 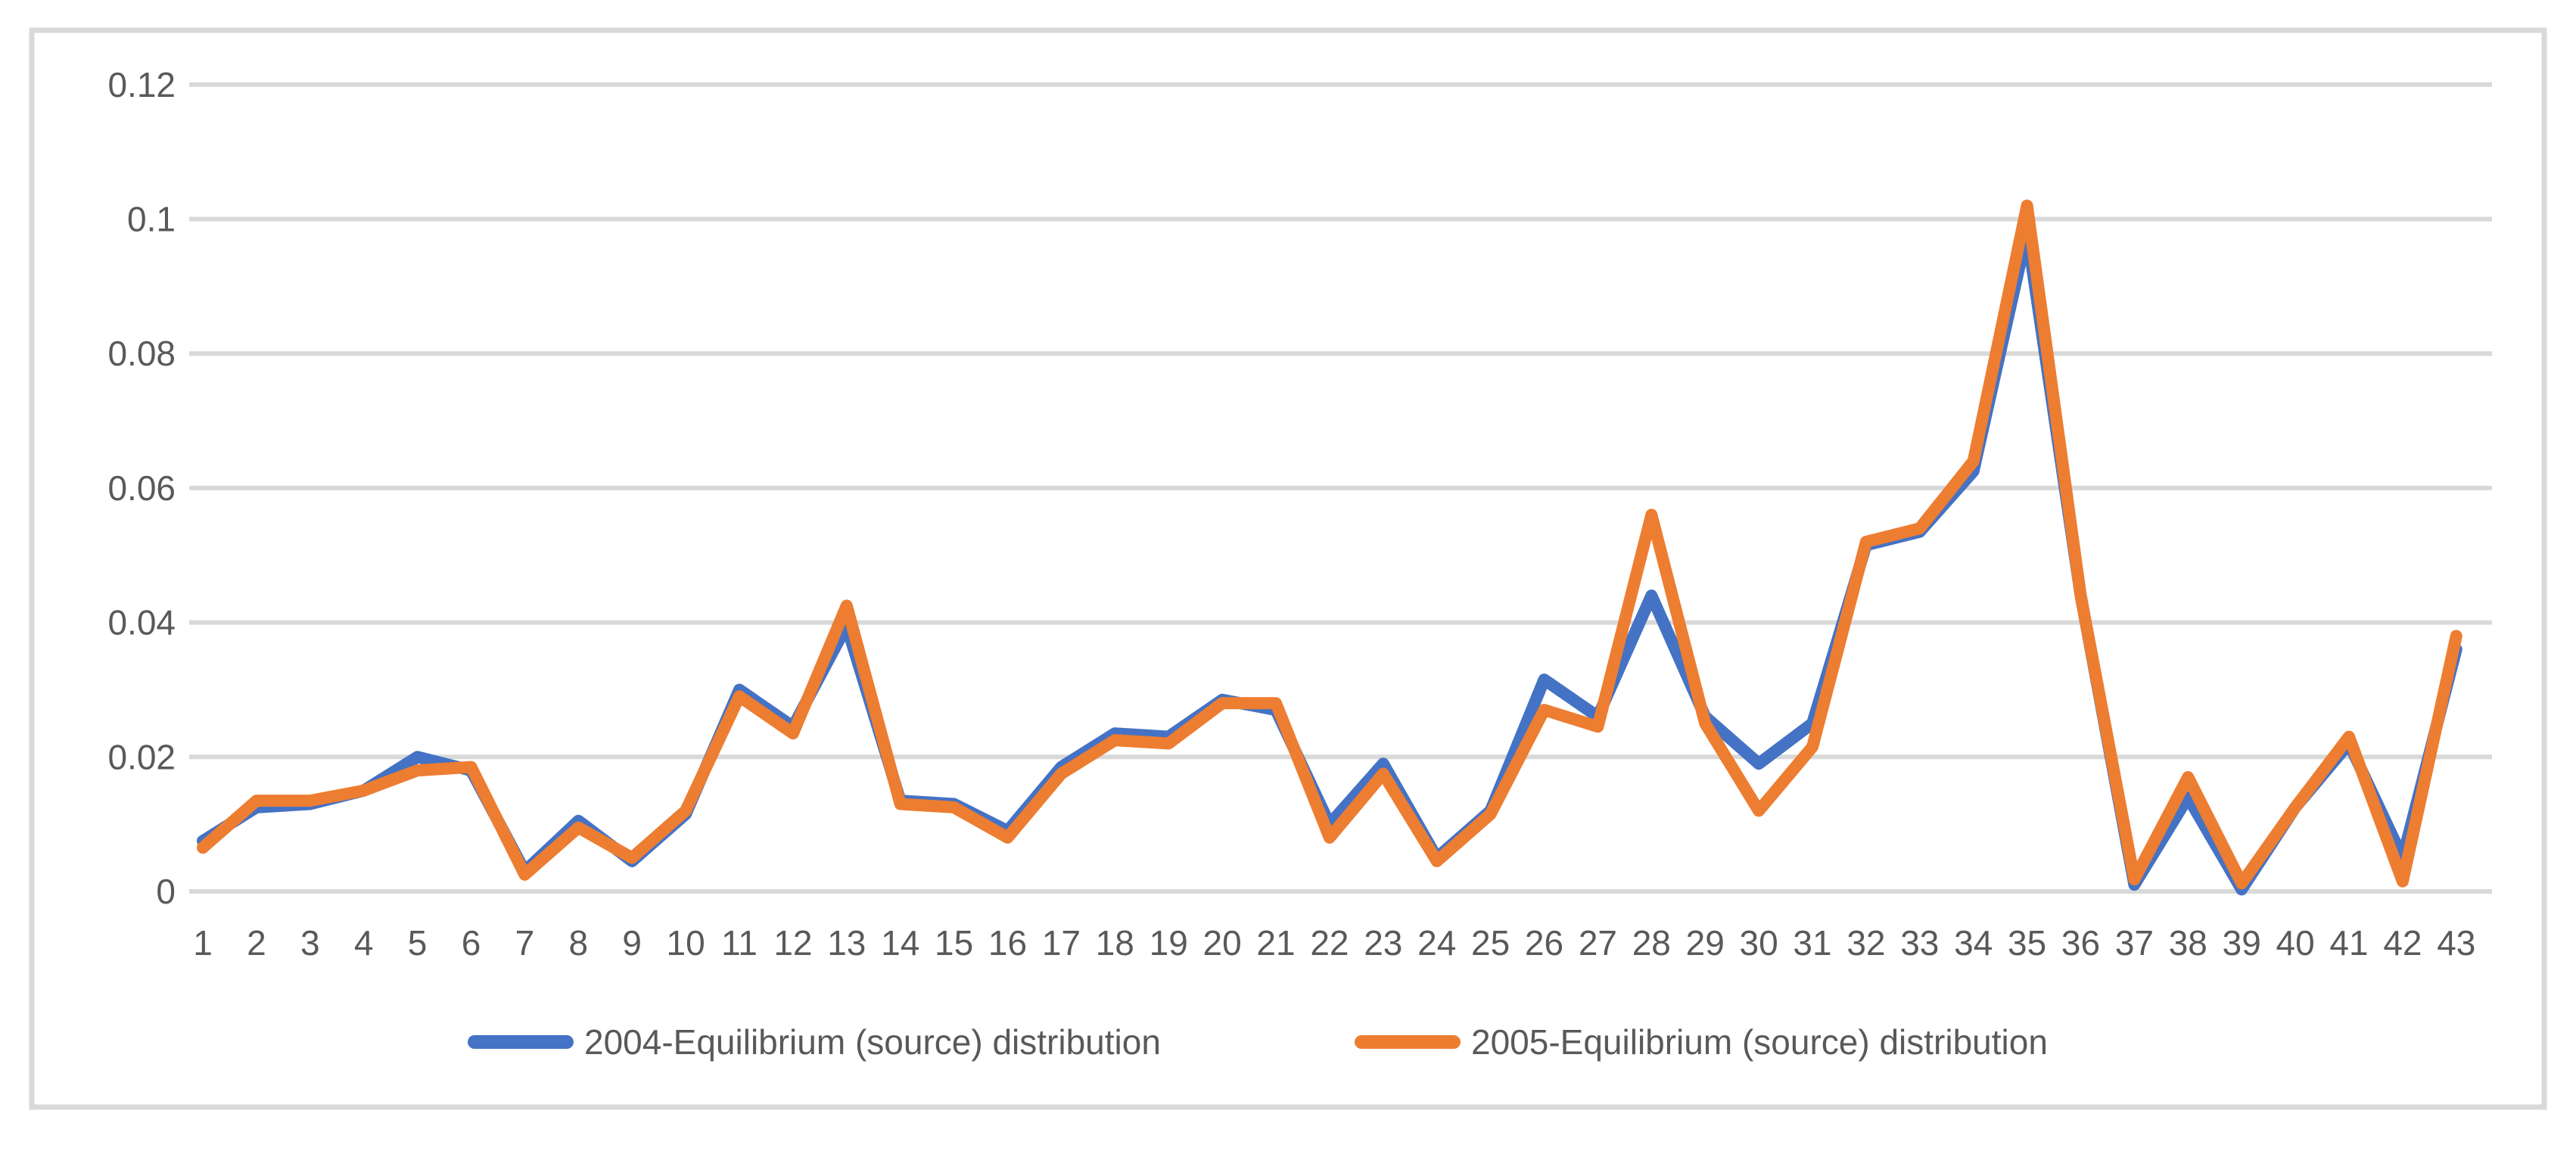 What do you see at coordinates (141, 84) in the screenshot?
I see `y-axis-tick-label: 0.12` at bounding box center [141, 84].